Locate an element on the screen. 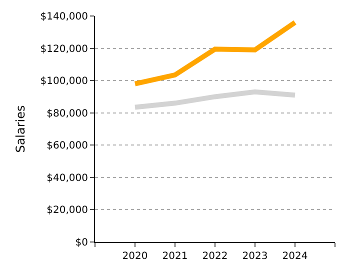 This screenshot has height=275, width=350. y-tick-label: $0 is located at coordinates (81, 243).